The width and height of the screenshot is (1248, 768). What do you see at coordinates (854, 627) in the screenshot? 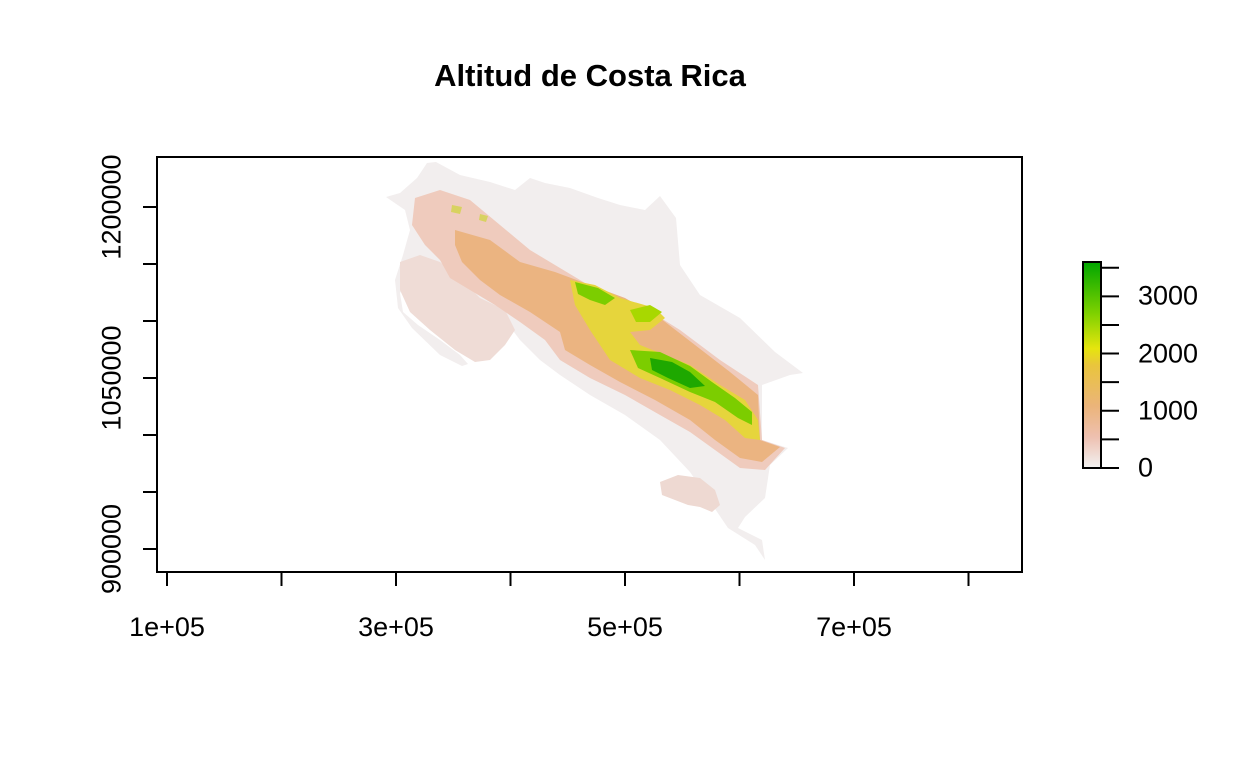
I see `x-tick-label: 7e+05` at bounding box center [854, 627].